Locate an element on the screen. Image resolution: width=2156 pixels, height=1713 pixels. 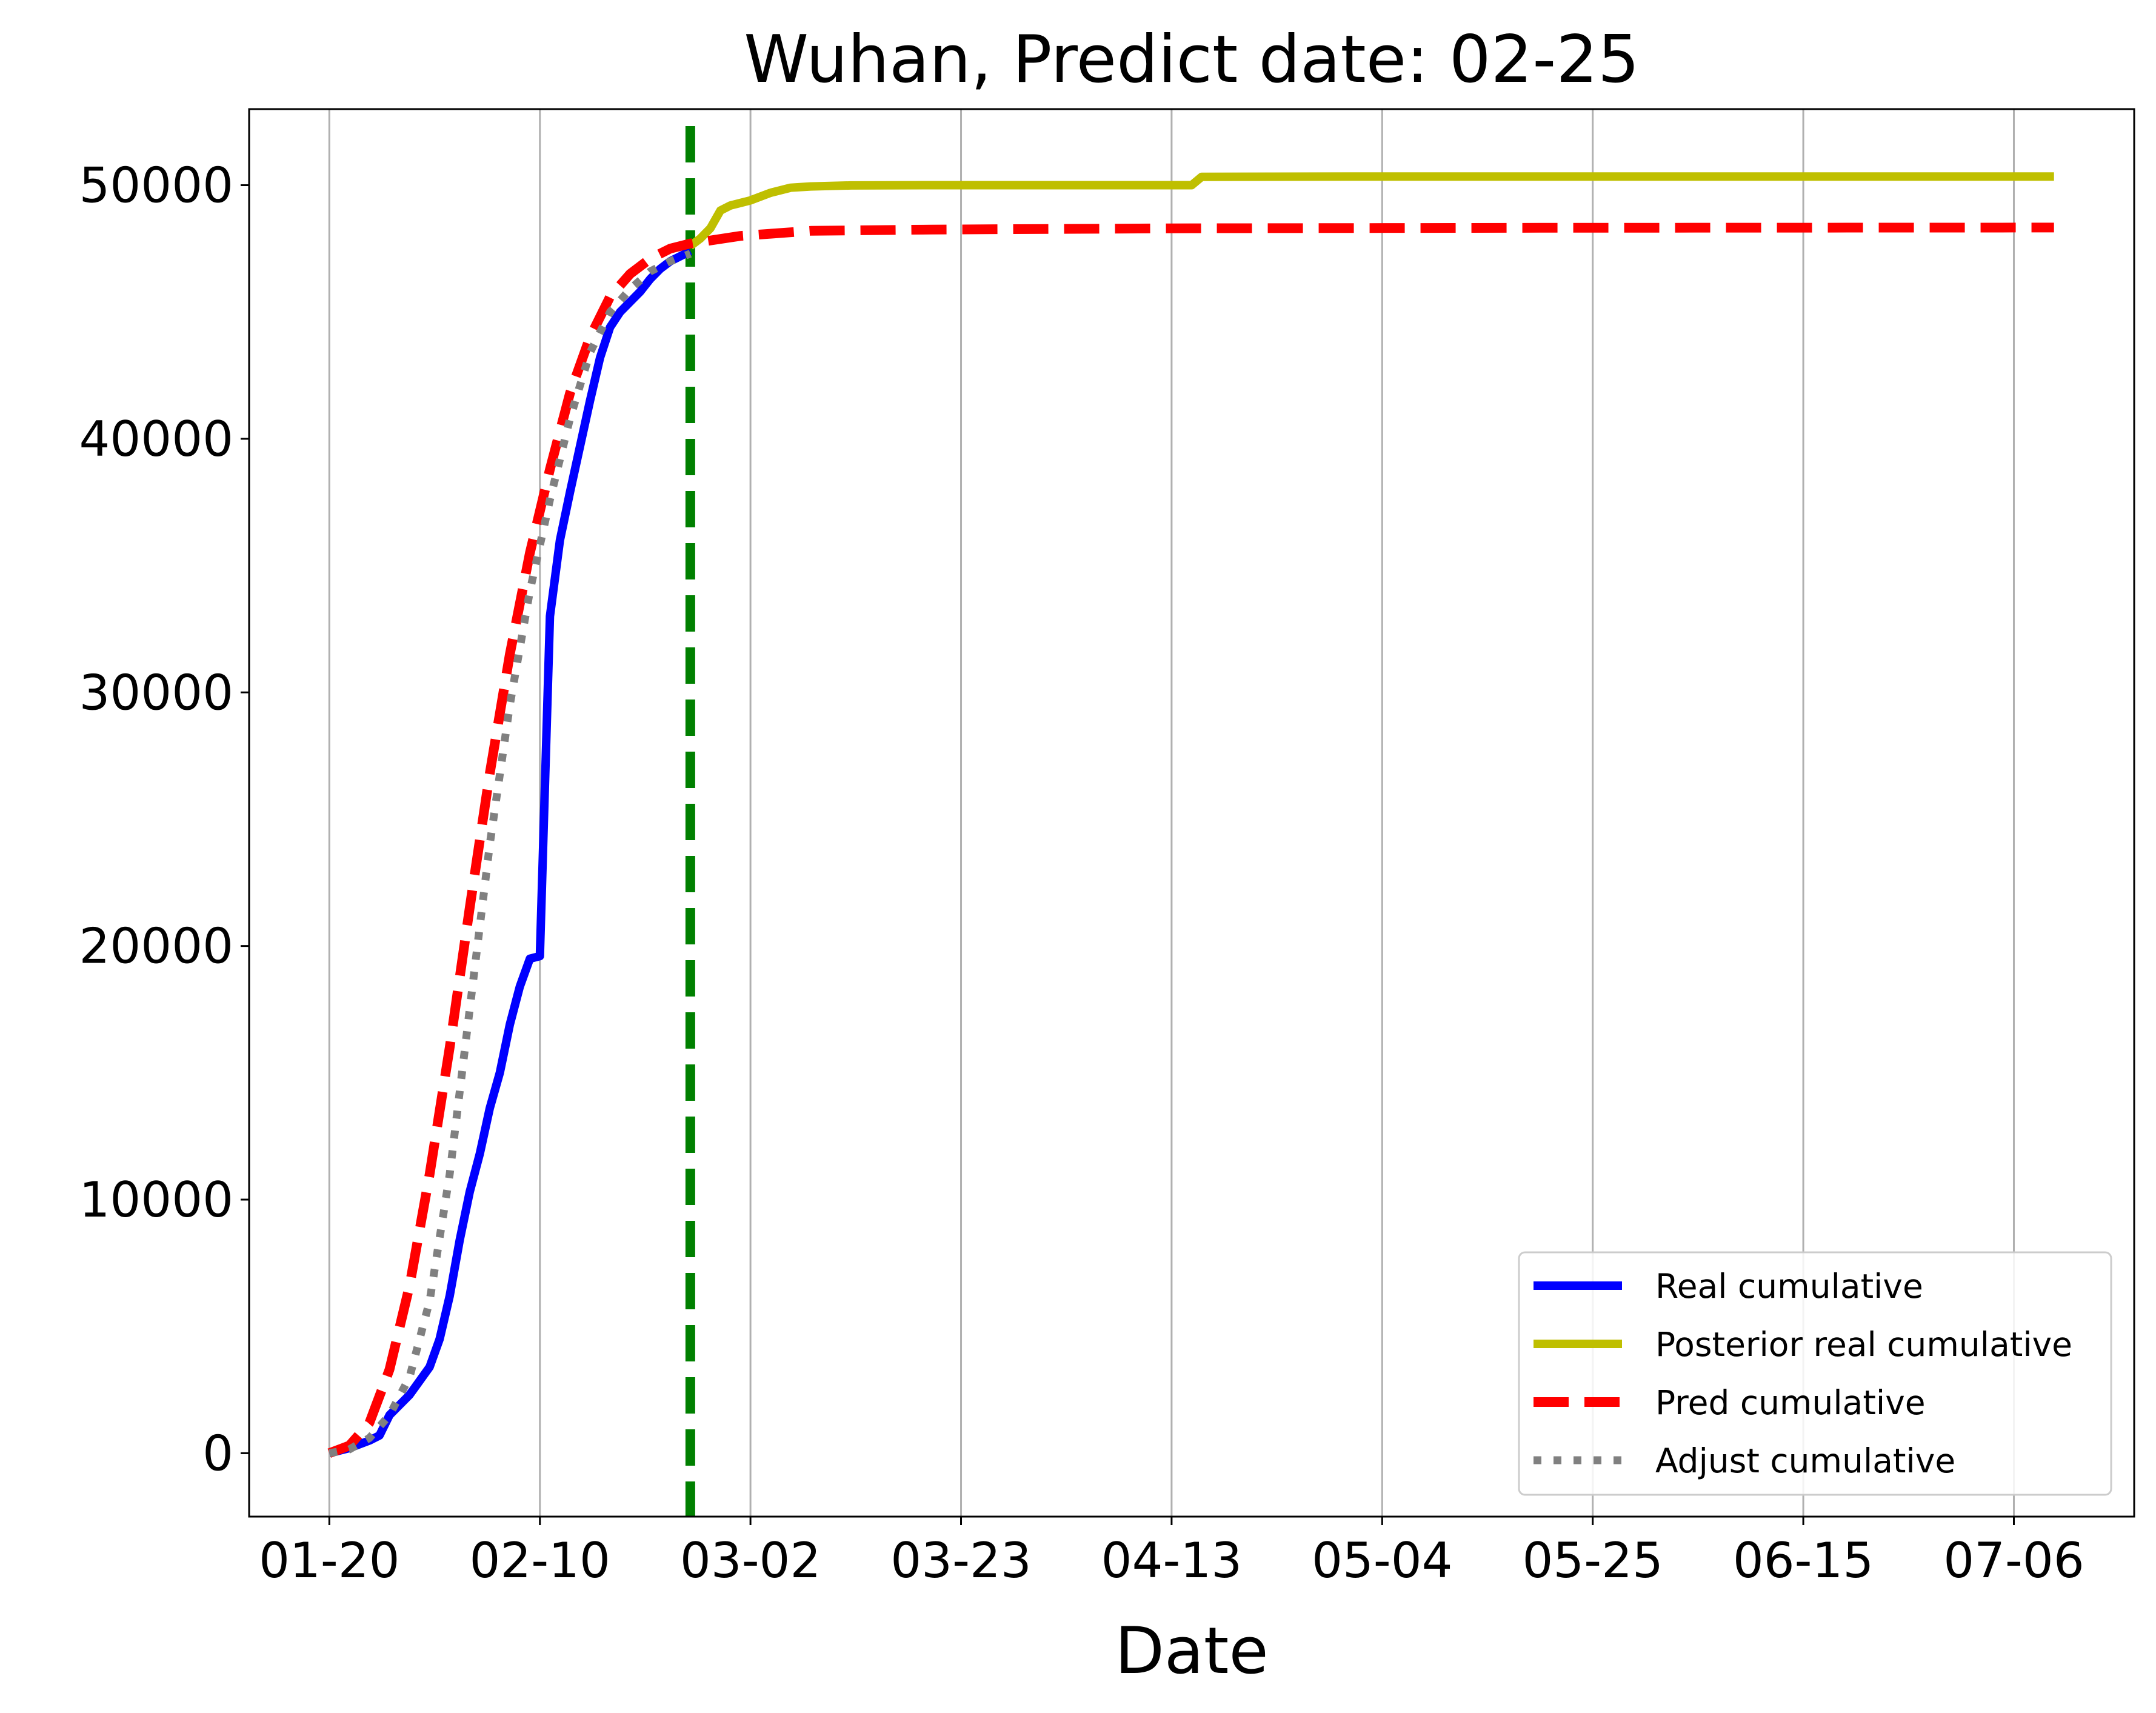
series-line-posterior-real-cumulative is located at coordinates (1371, 211).